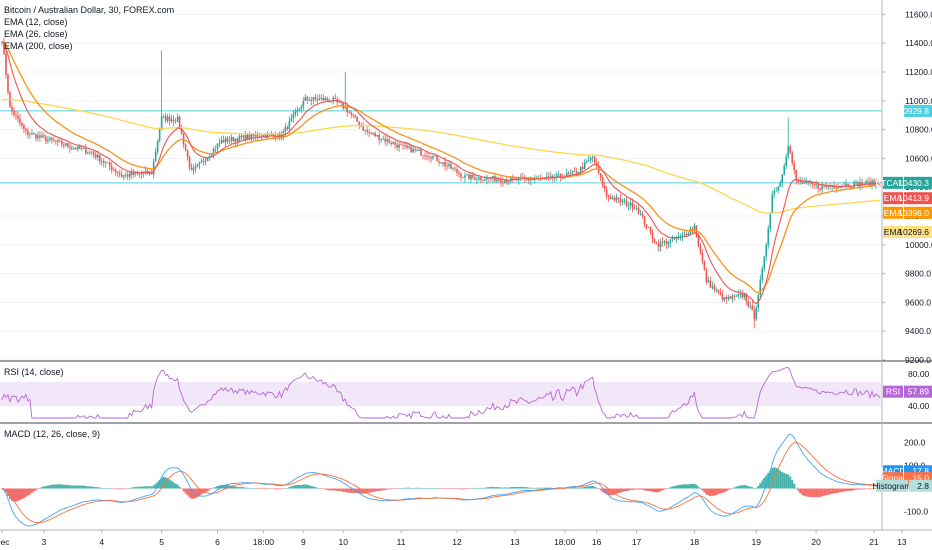  I want to click on rsi-pane, so click(441, 393).